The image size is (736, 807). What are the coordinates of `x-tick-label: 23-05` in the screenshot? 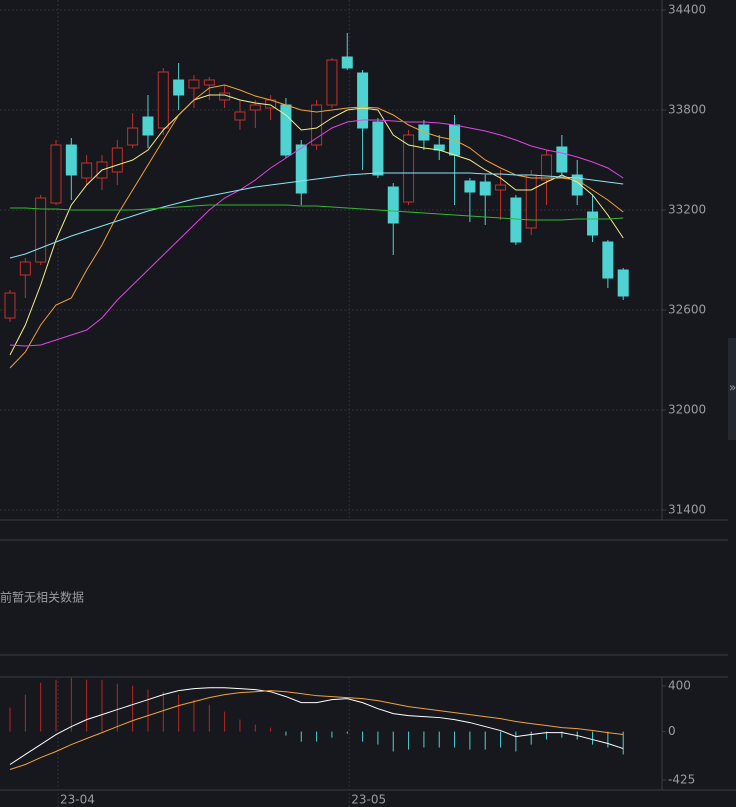 It's located at (368, 800).